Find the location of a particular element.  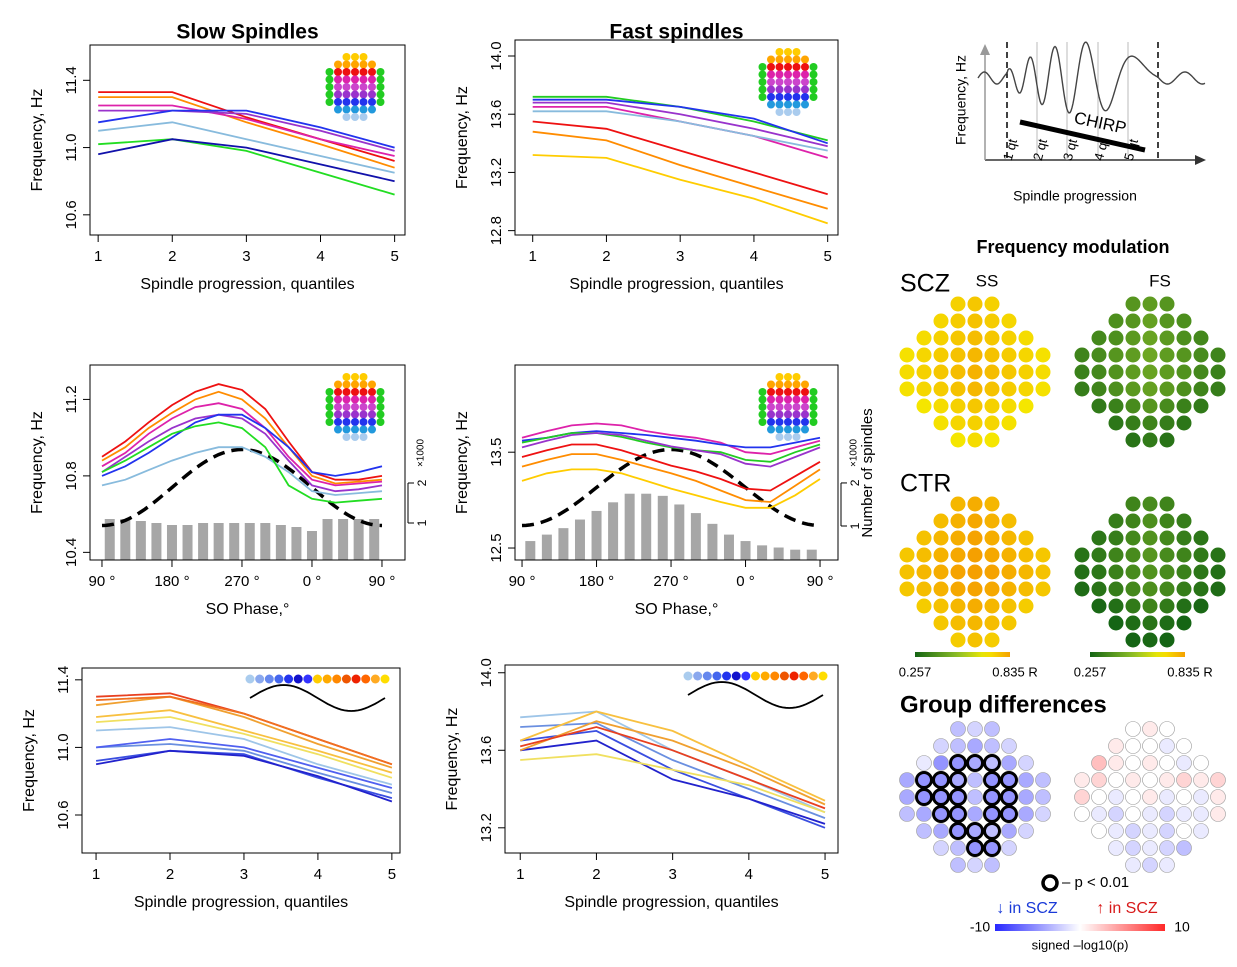

y2-unit: ×1000 is located at coordinates (854, 452).